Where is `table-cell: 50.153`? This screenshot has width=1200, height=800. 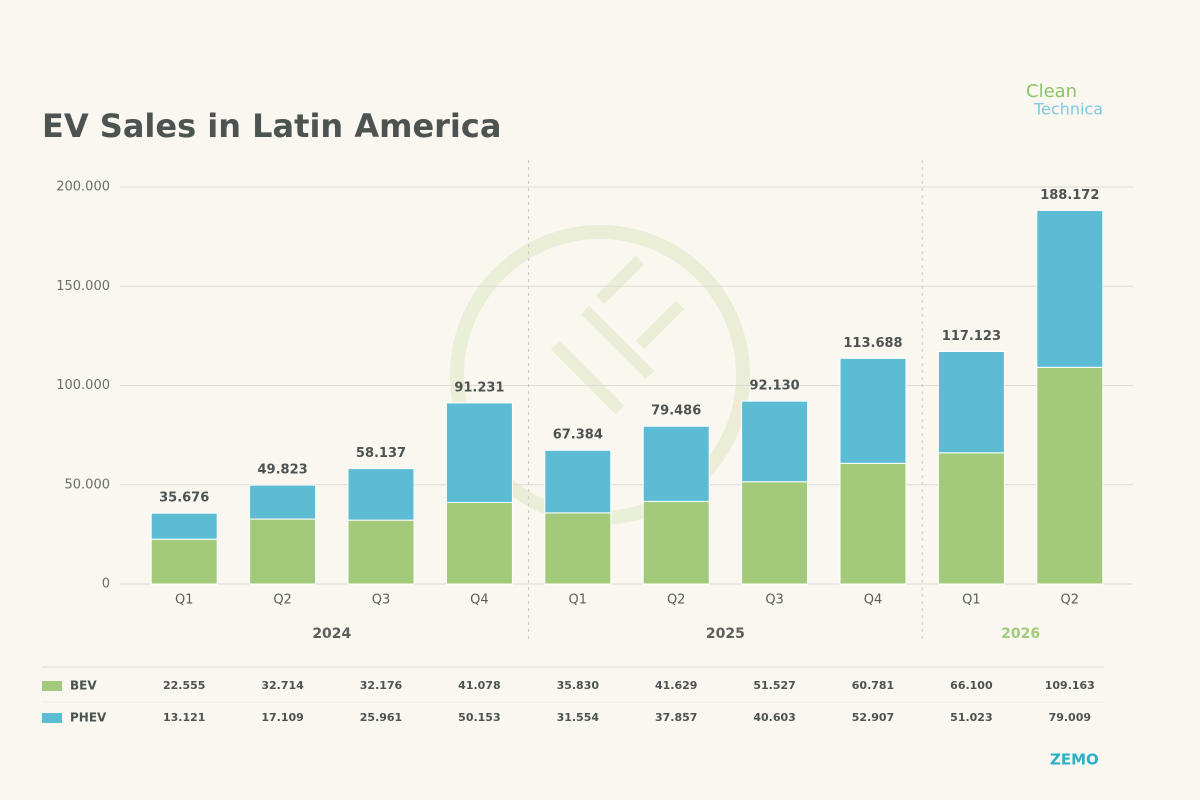 table-cell: 50.153 is located at coordinates (479, 717).